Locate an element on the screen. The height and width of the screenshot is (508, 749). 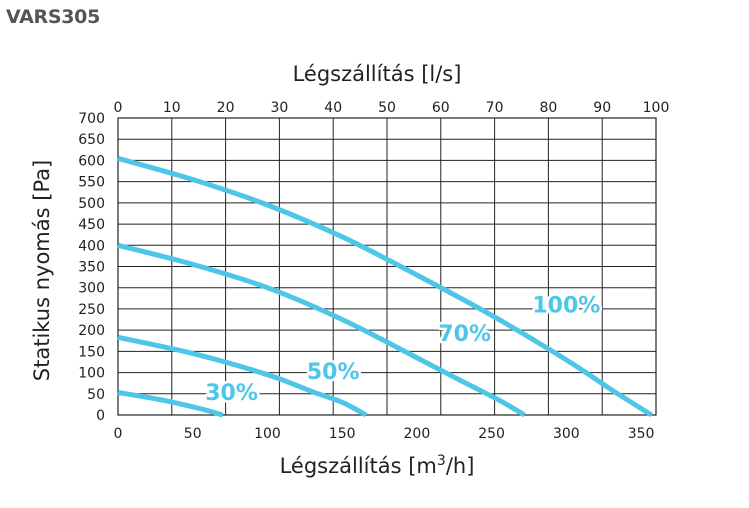
x2-tick-label: 50 is located at coordinates (387, 108).